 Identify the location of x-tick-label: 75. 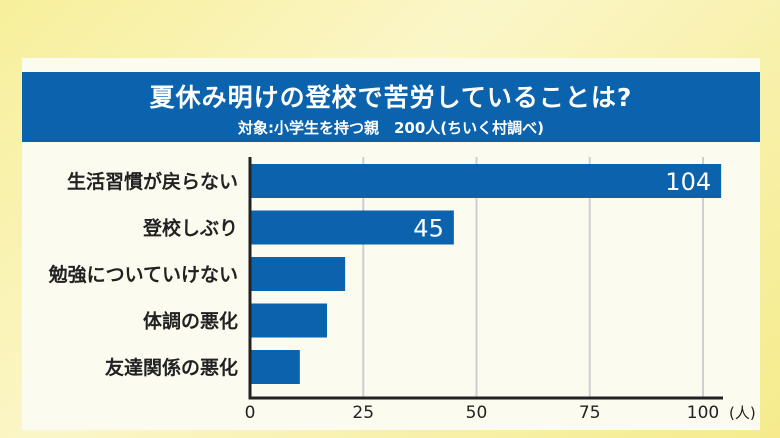
(590, 413).